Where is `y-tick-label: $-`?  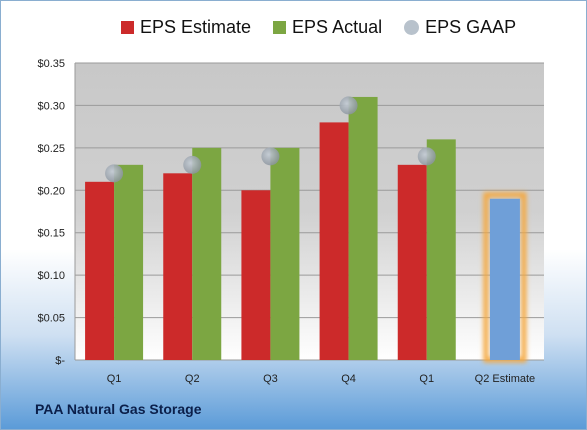
y-tick-label: $- is located at coordinates (60, 361).